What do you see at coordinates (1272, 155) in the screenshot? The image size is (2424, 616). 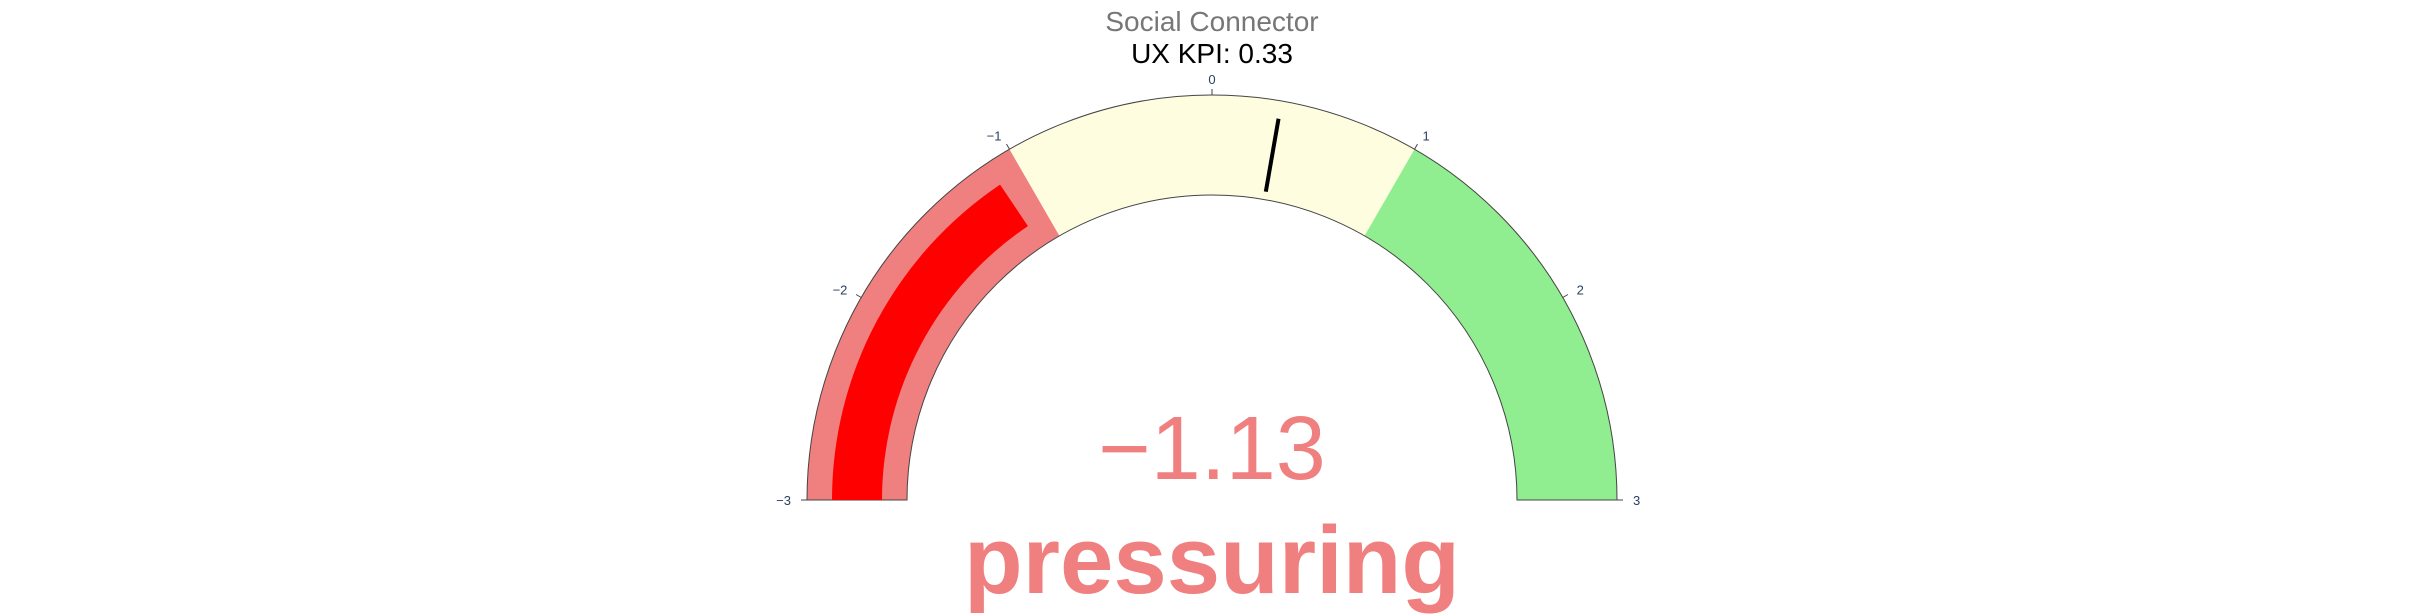 I see `threshold-needle` at bounding box center [1272, 155].